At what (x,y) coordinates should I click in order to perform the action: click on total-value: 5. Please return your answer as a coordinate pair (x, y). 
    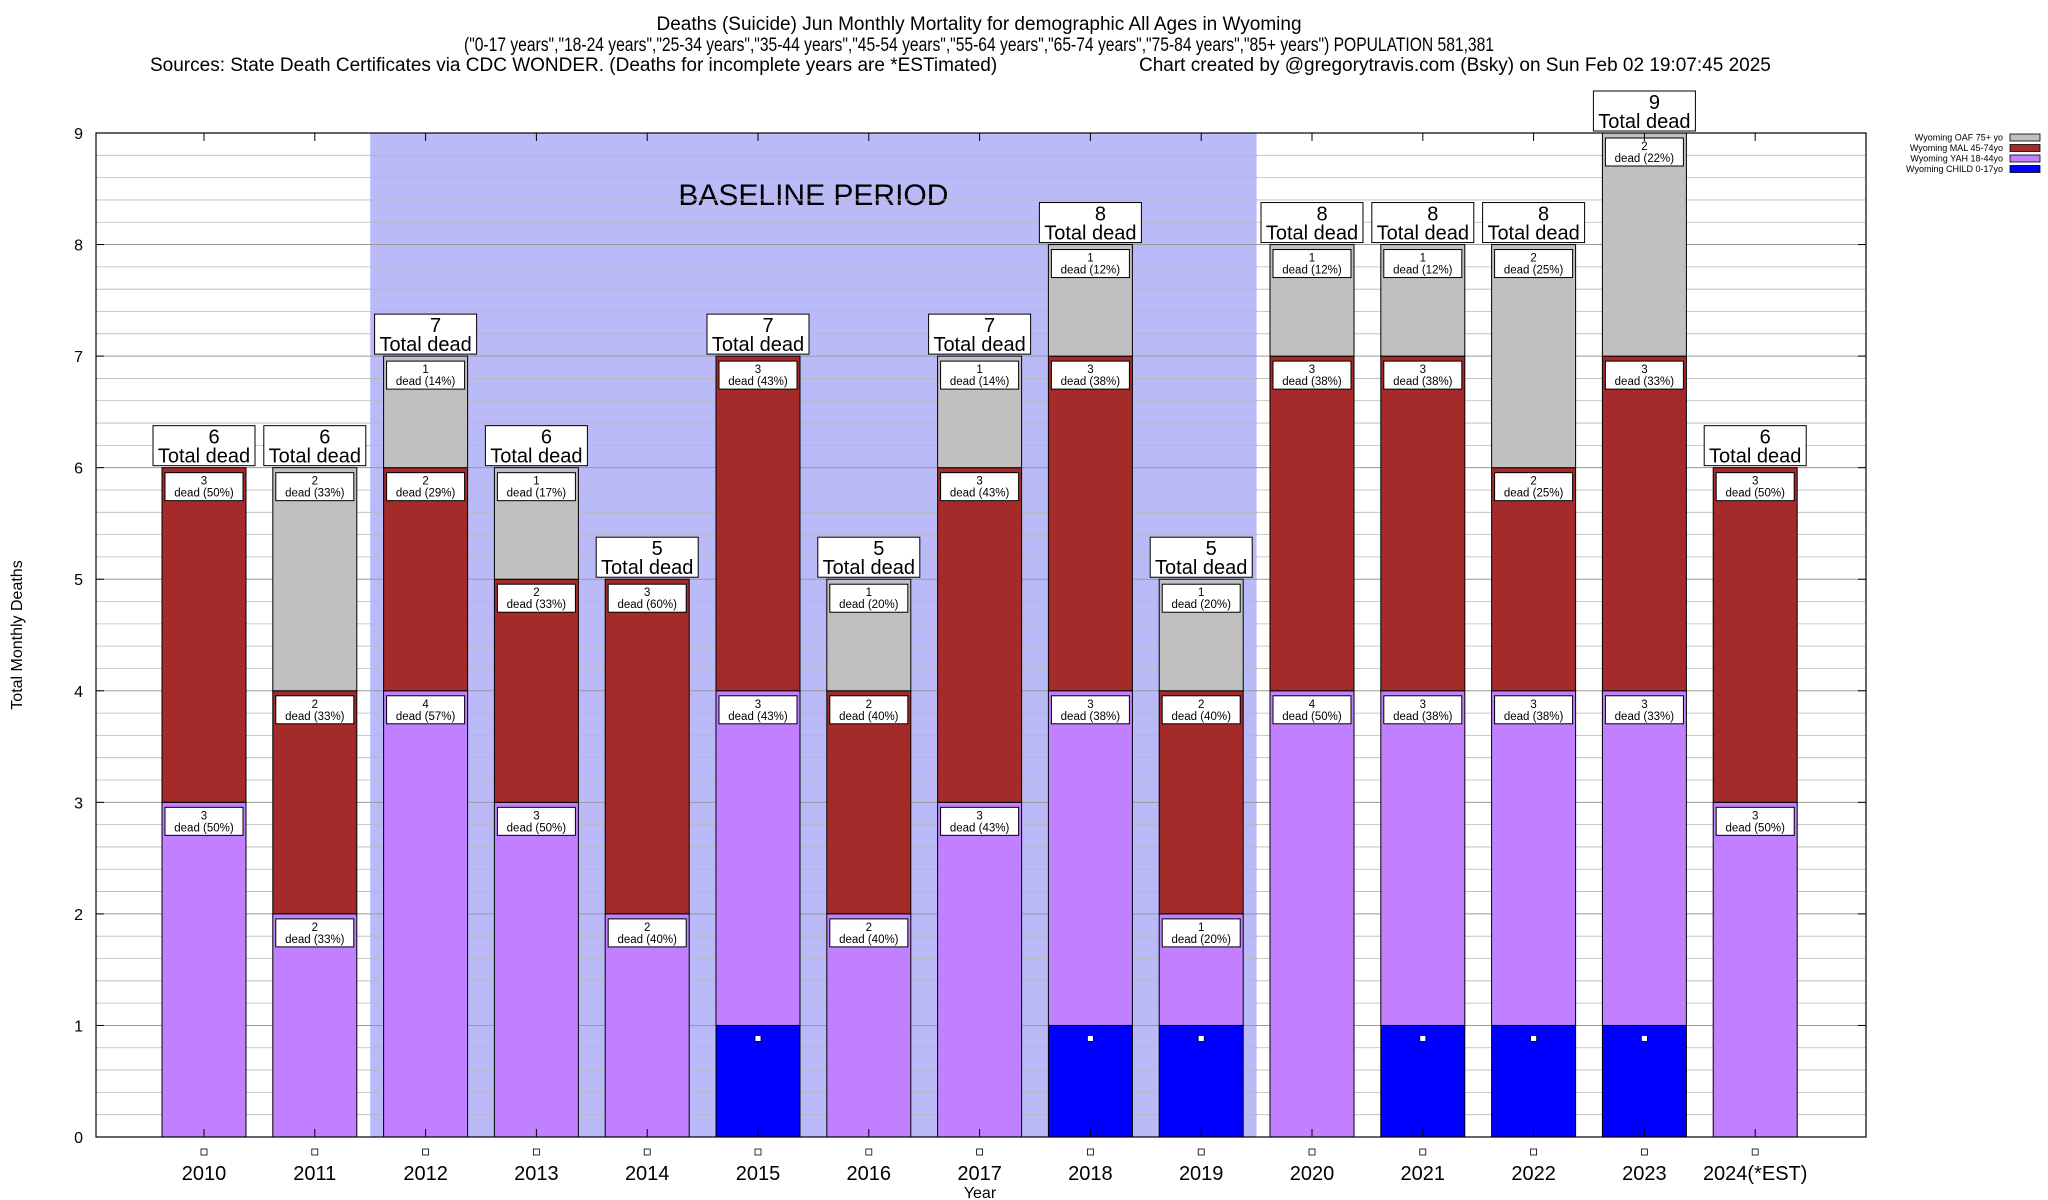
    Looking at the image, I should click on (878, 549).